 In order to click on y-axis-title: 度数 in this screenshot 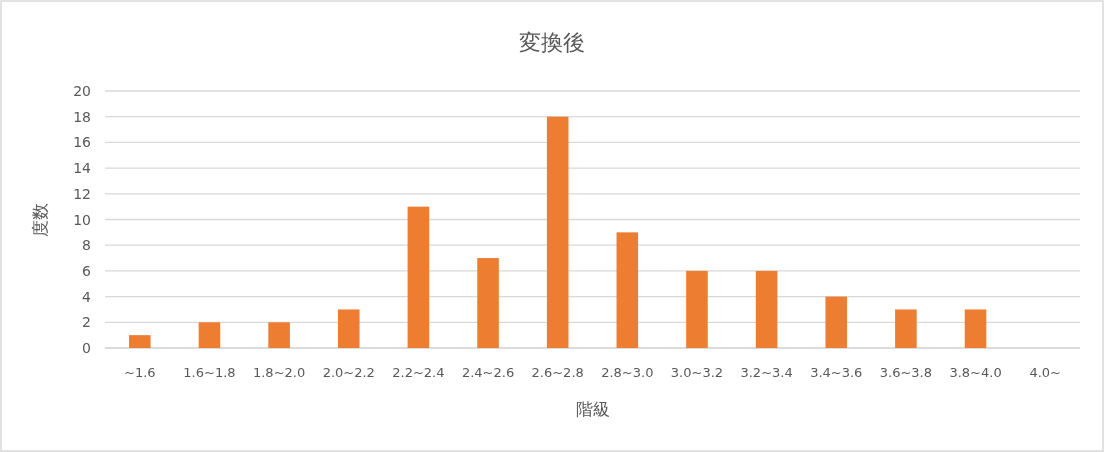, I will do `click(40, 219)`.